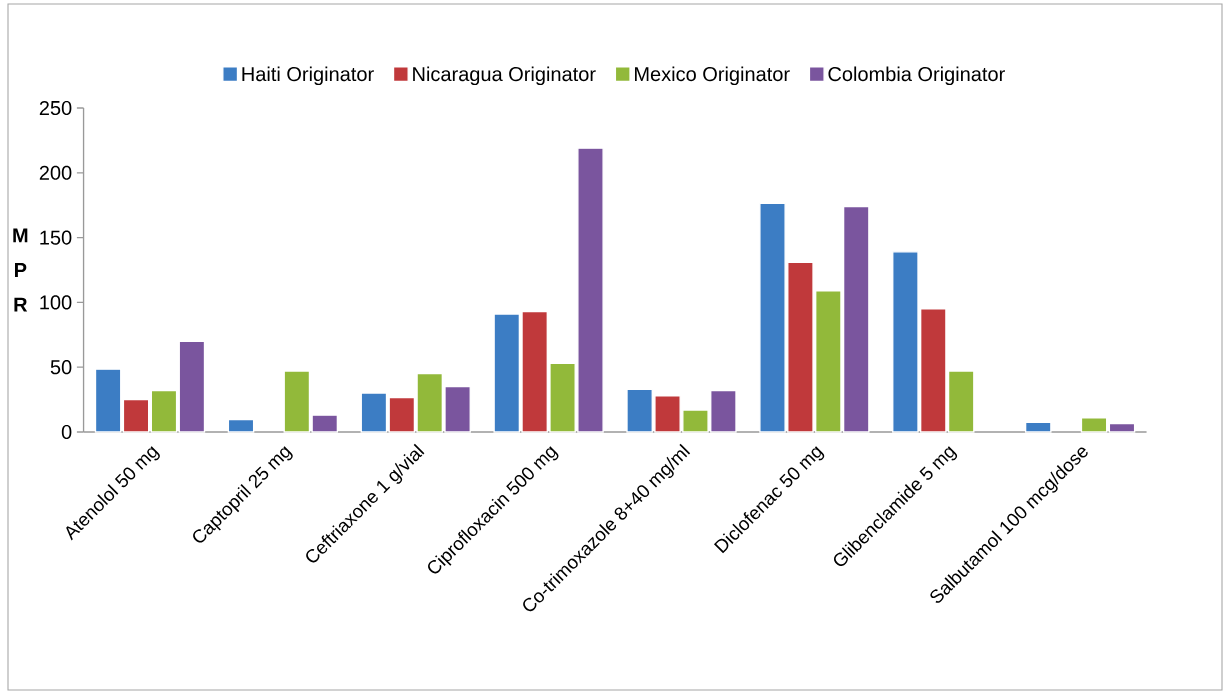 This screenshot has height=694, width=1229. I want to click on legend-label: Colombia Originator, so click(916, 76).